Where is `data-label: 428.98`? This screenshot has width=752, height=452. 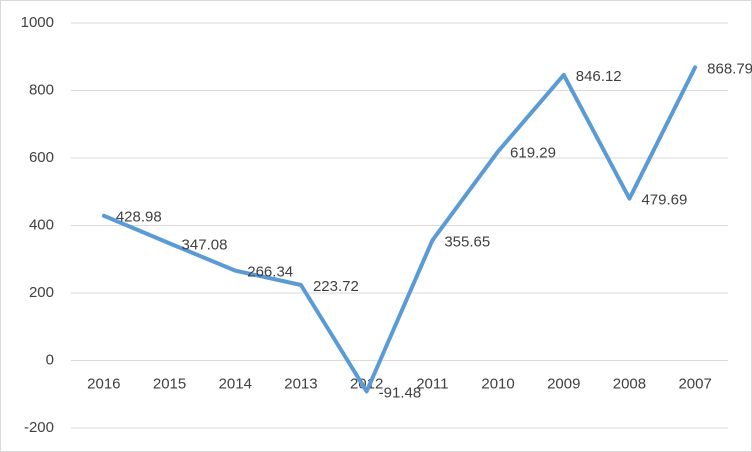
data-label: 428.98 is located at coordinates (139, 217).